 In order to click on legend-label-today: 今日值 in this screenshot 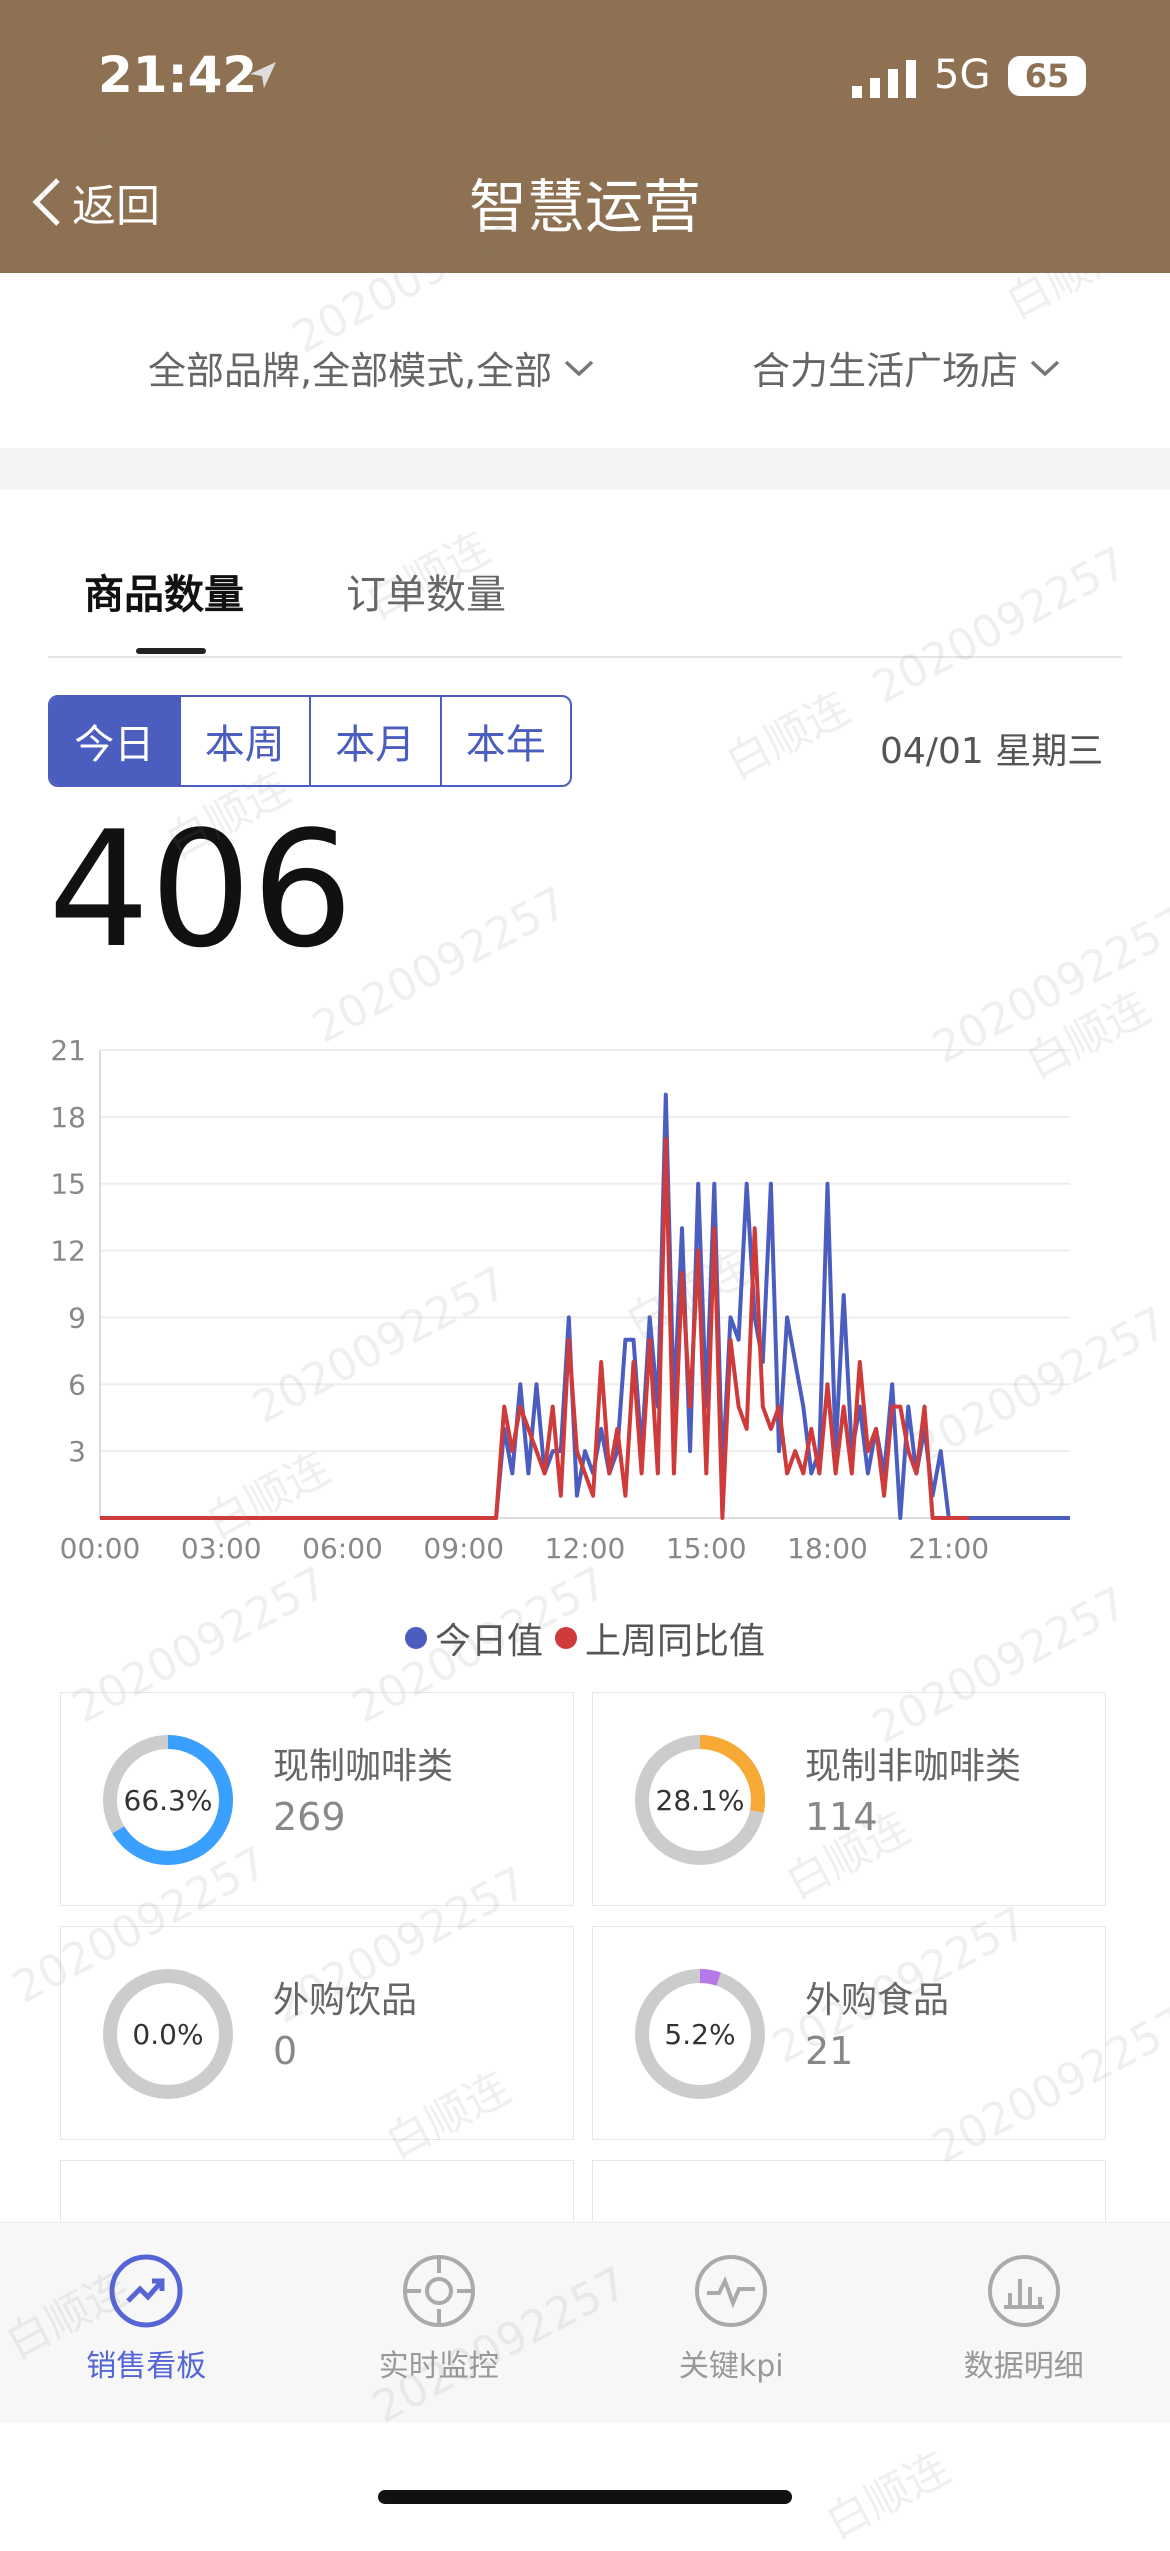, I will do `click(489, 1638)`.